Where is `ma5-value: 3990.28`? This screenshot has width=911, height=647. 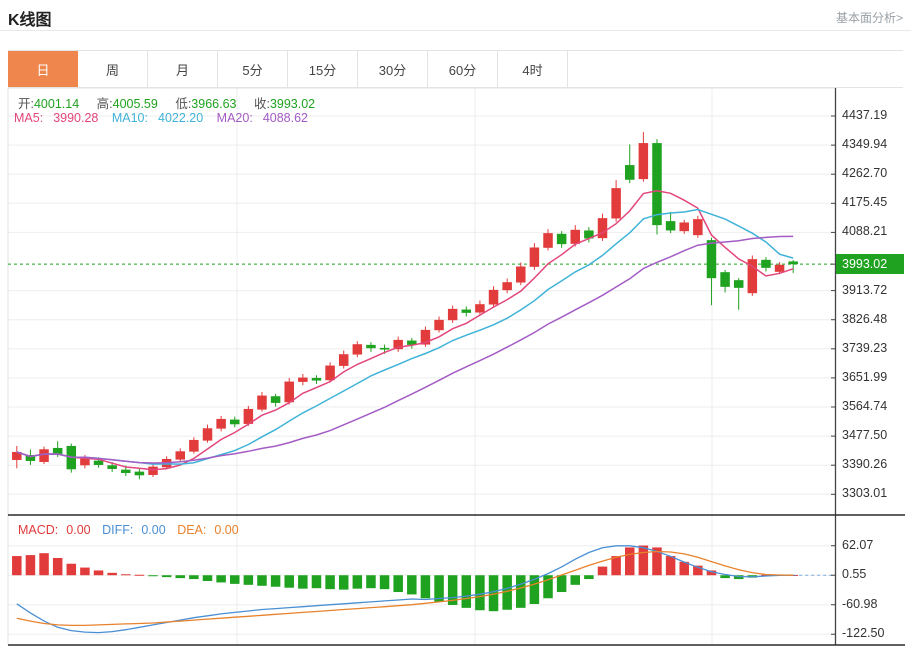 ma5-value: 3990.28 is located at coordinates (76, 118).